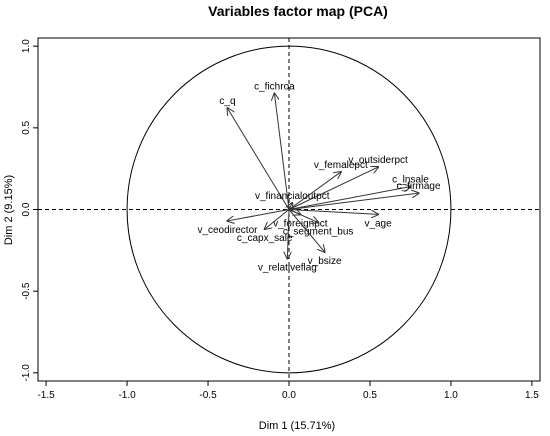 The width and height of the screenshot is (550, 436). I want to click on y-tick-label: -1.0, so click(26, 373).